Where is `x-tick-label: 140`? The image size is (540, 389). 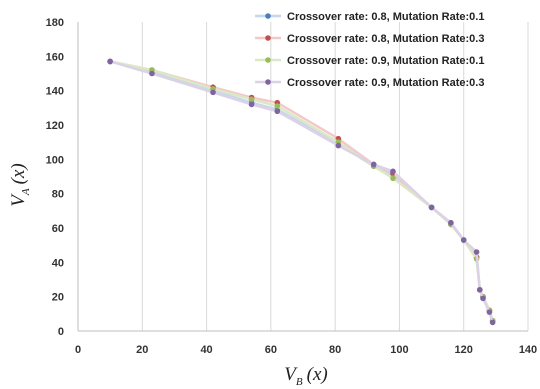
x-tick-label: 140 is located at coordinates (528, 350).